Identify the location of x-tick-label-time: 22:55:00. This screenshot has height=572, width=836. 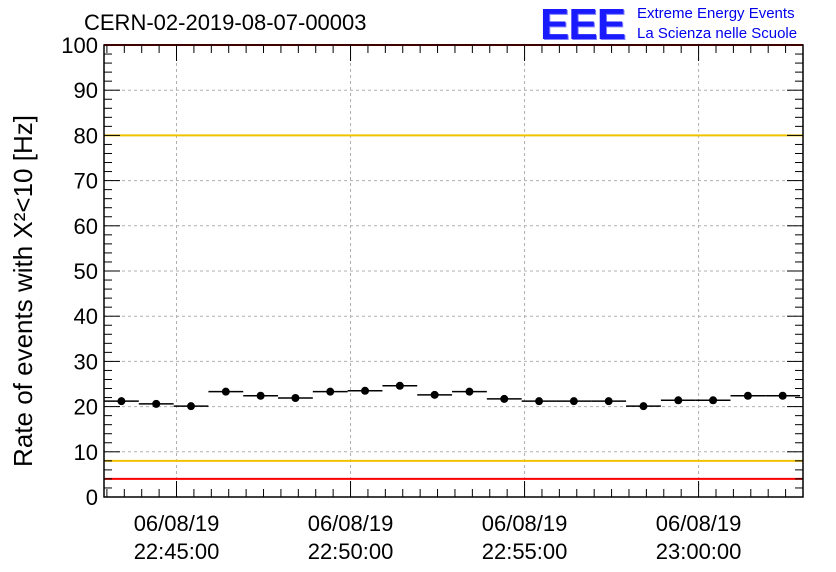
(525, 551).